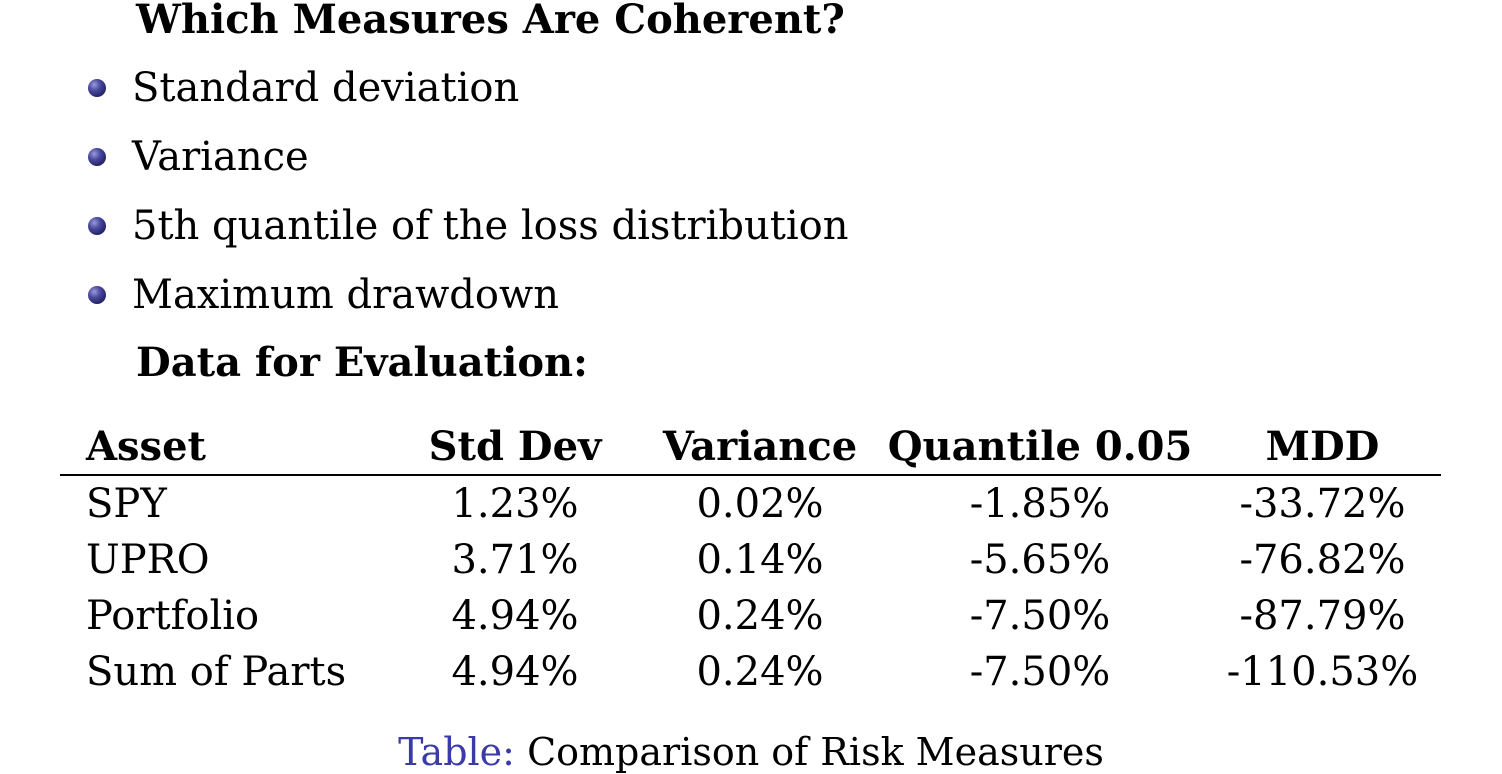 The image size is (1502, 774). Describe the element at coordinates (760, 560) in the screenshot. I see `cell-variance: 0.14%` at that location.